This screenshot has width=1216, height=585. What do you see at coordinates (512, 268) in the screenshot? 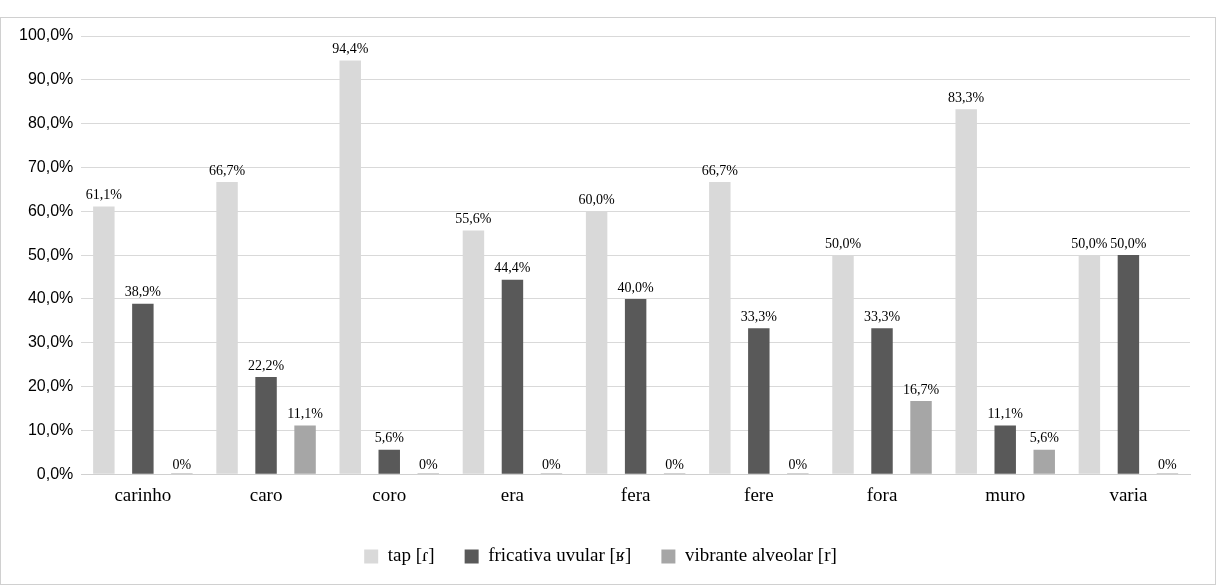
I see `data-label: 44,4%` at bounding box center [512, 268].